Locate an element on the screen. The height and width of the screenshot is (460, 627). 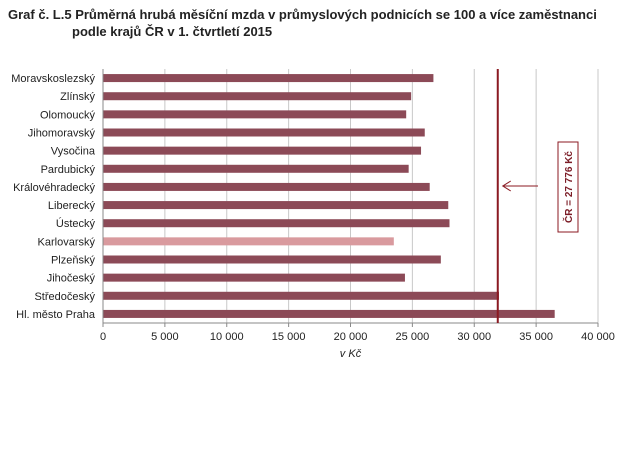
annotation-box is located at coordinates (568, 187).